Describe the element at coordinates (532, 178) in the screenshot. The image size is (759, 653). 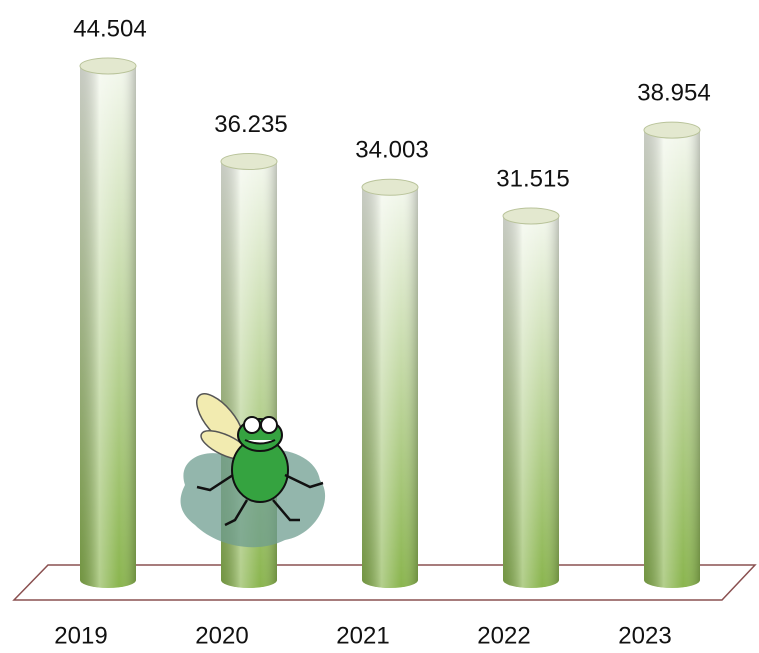
I see `value-label: 31.515` at that location.